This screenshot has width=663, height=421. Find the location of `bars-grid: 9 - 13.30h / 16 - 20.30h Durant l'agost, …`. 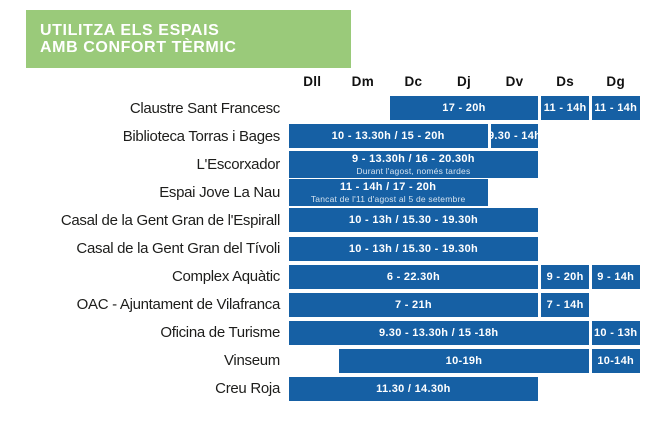

bars-grid: 9 - 13.30h / 16 - 20.30h Durant l'agost, … is located at coordinates (464, 164).